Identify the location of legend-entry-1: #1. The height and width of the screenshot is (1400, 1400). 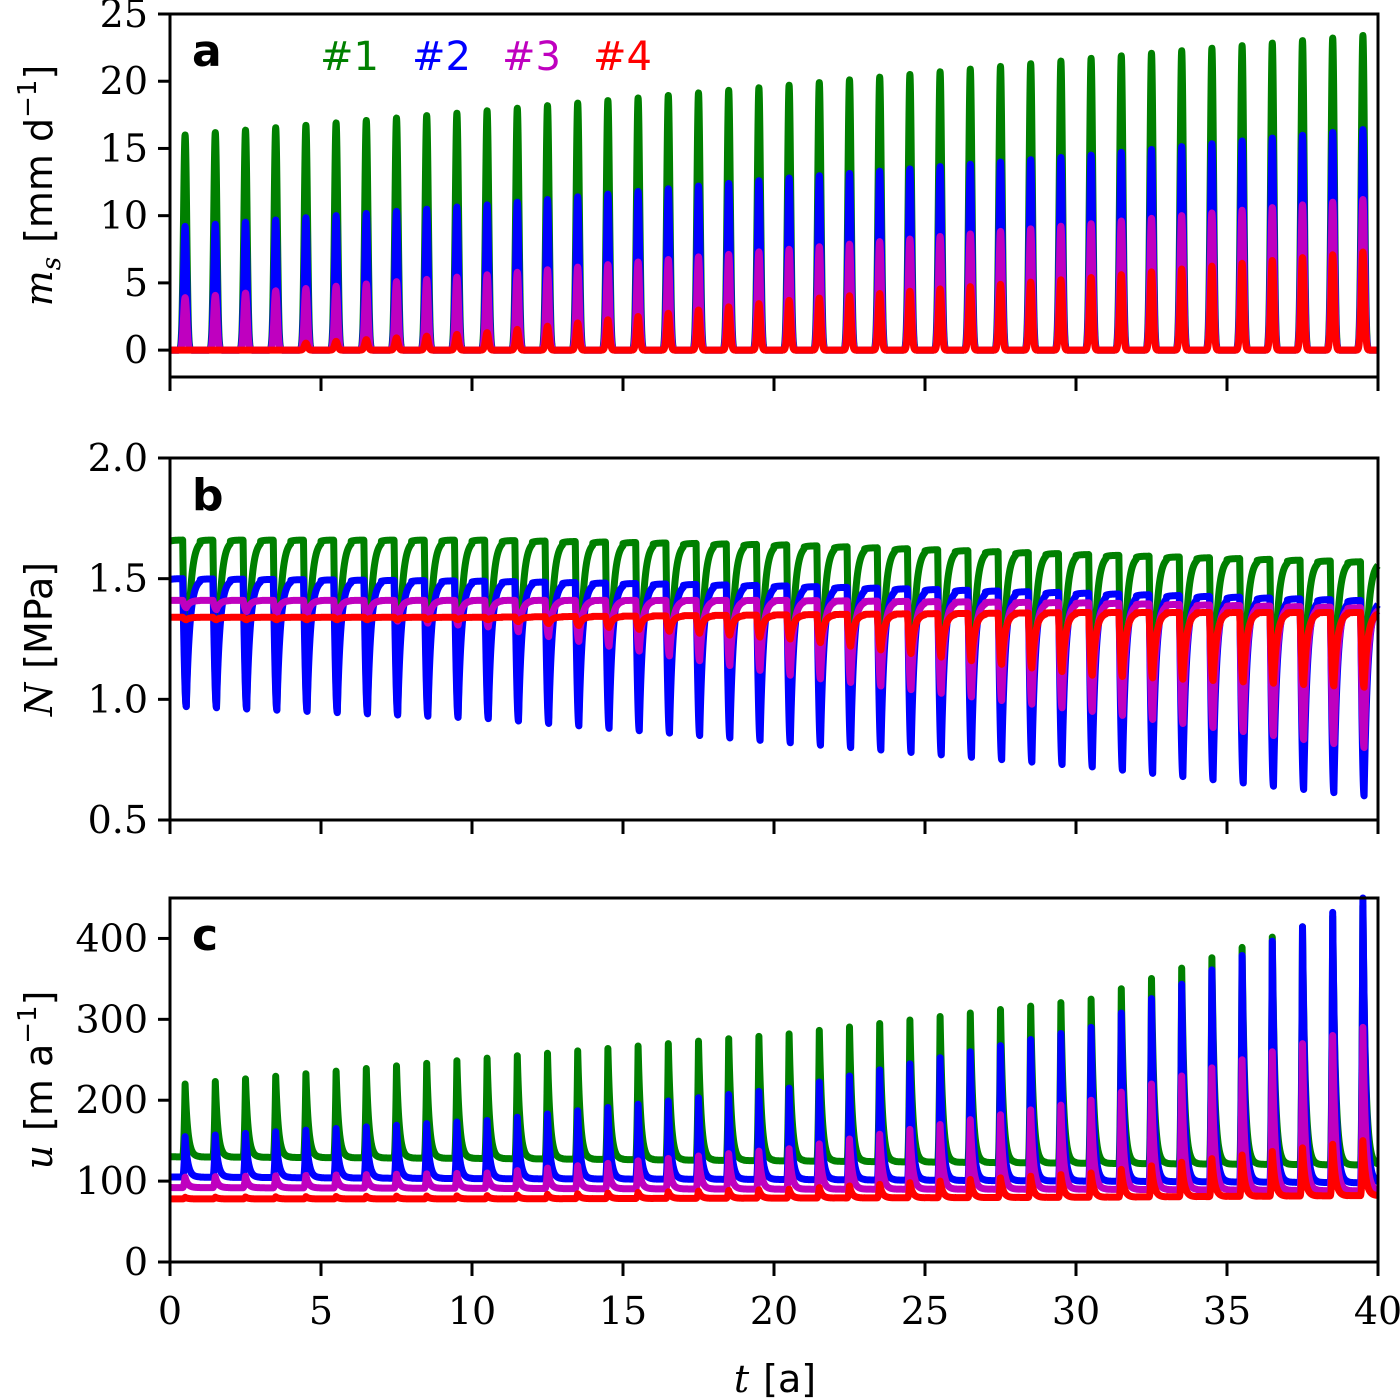
(349, 57).